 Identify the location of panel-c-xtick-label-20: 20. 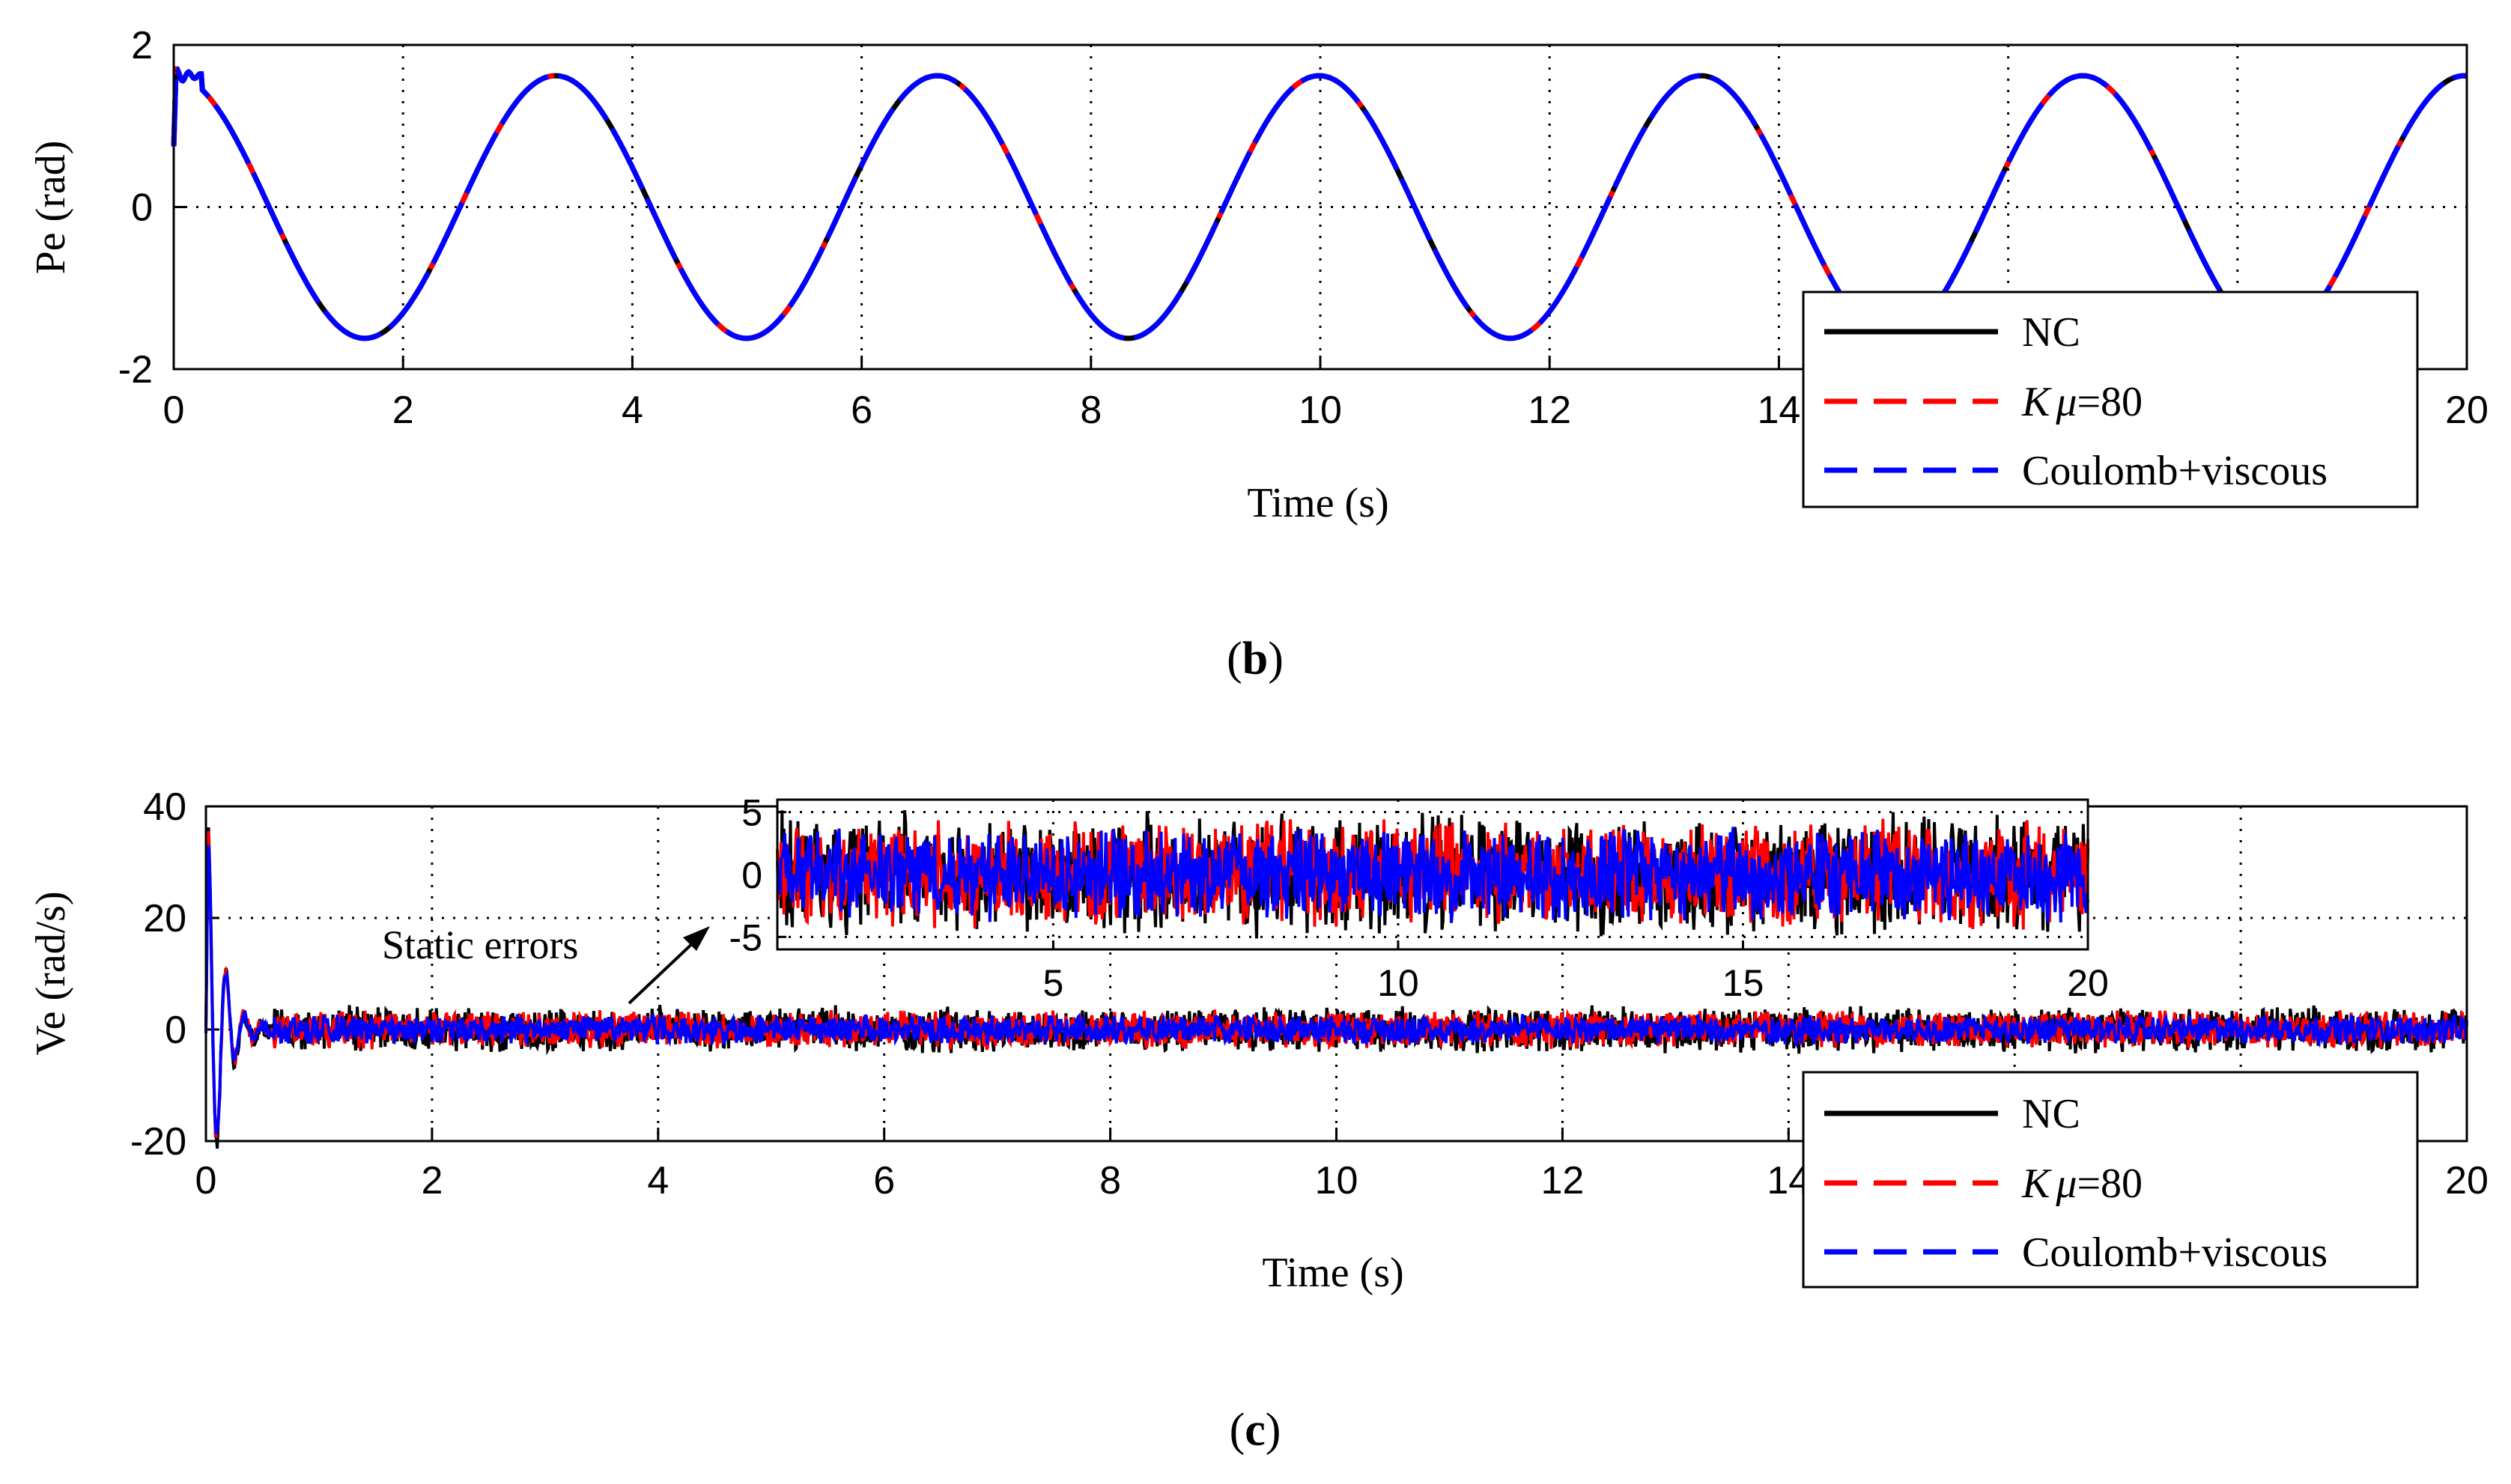
(2467, 1180).